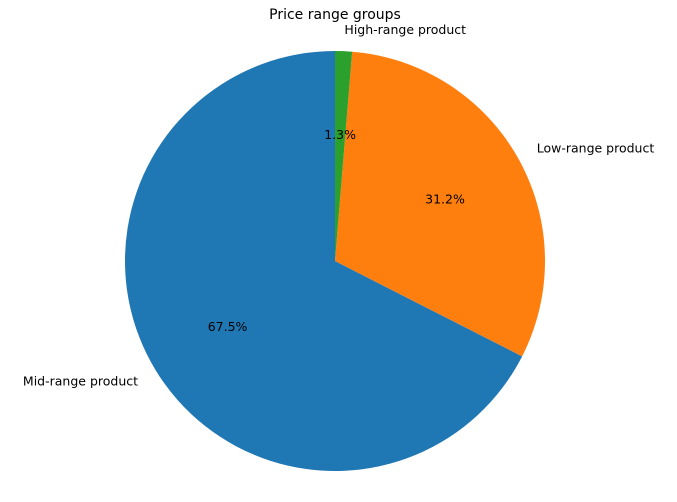  I want to click on slice-label: Low-range product, so click(596, 147).